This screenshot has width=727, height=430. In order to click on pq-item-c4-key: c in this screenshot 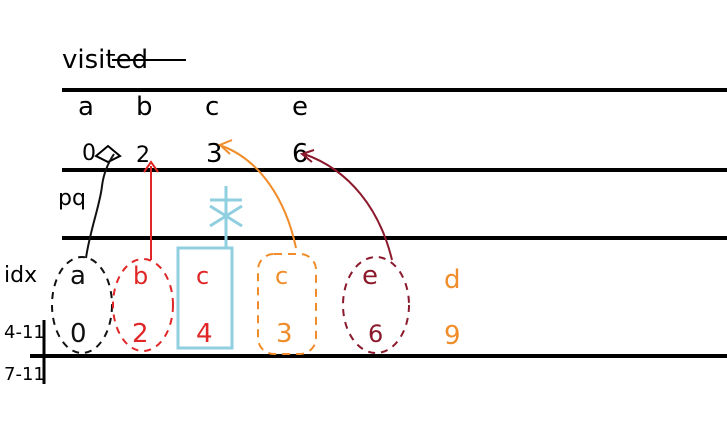, I will do `click(202, 276)`.